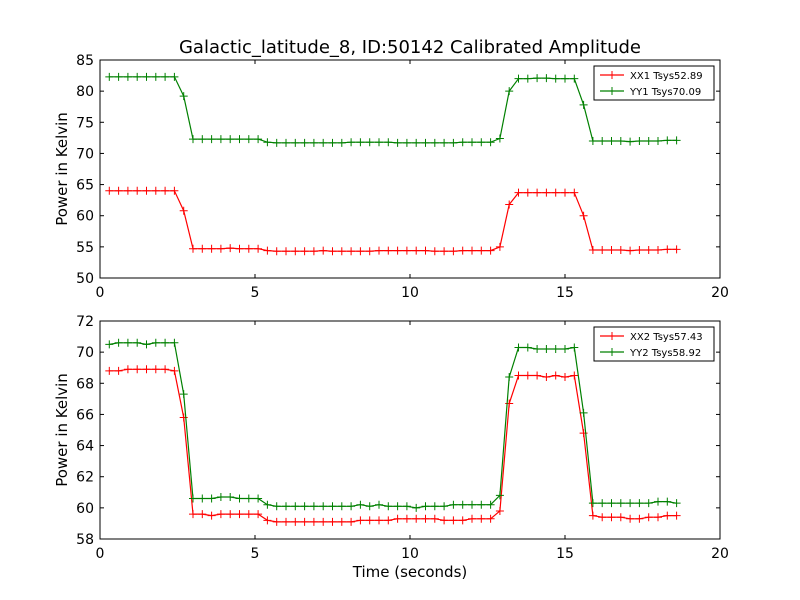 This screenshot has width=800, height=600. Describe the element at coordinates (85, 353) in the screenshot. I see `y-tick-label: 70` at that location.